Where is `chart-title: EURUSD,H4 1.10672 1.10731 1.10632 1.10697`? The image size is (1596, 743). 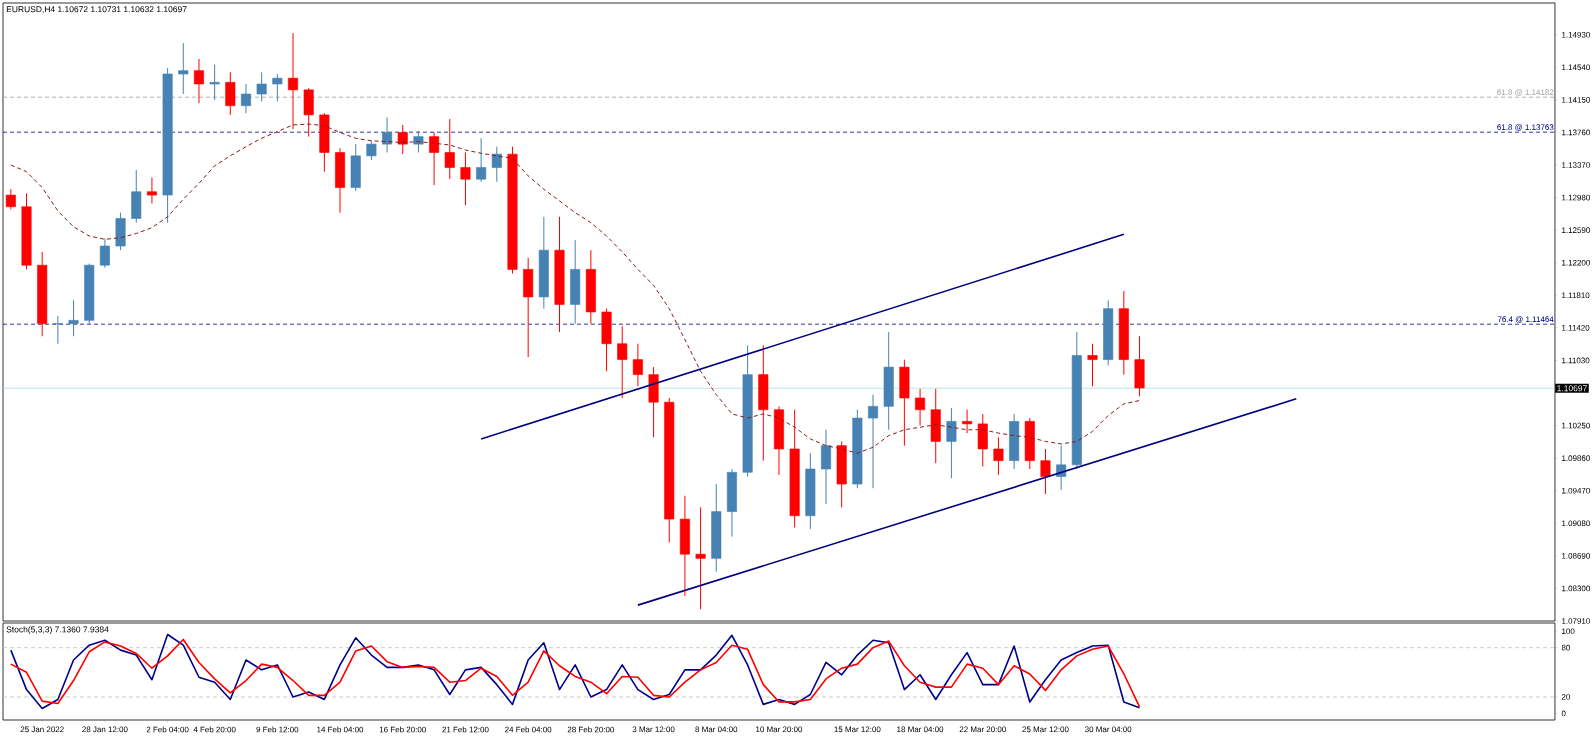 chart-title: EURUSD,H4 1.10672 1.10731 1.10632 1.10697 is located at coordinates (96, 10).